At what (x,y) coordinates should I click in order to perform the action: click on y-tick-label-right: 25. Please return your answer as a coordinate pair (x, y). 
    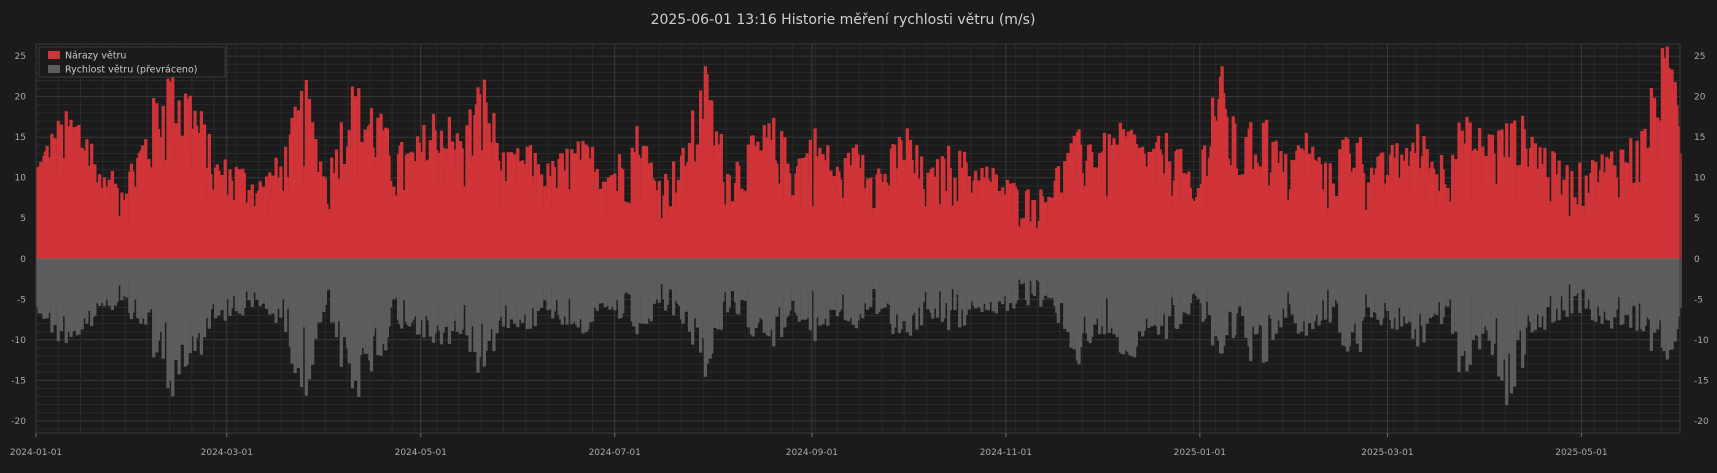
    Looking at the image, I should click on (1699, 57).